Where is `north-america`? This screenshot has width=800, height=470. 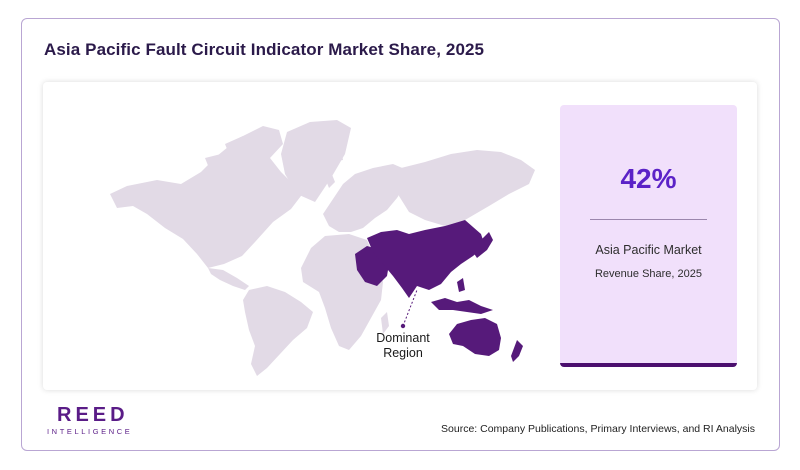 north-america is located at coordinates (207, 197).